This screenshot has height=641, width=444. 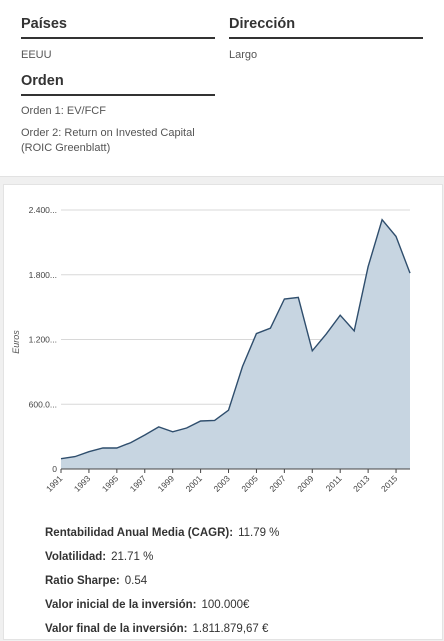 I want to click on stat-label: Rentabilidad Anual Media (CAGR):, so click(x=139, y=533).